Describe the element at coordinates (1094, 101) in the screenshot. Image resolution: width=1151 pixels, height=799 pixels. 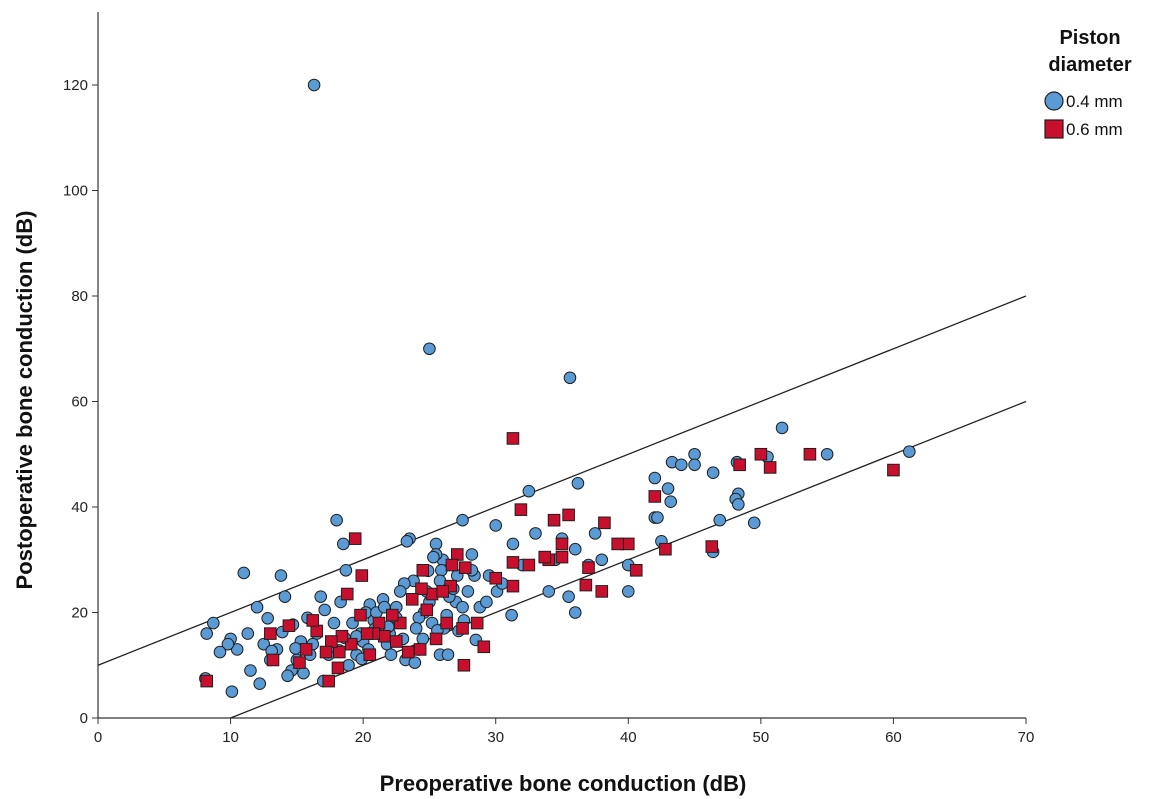
I see `legend-label-0-4mm: 0.4 mm` at that location.